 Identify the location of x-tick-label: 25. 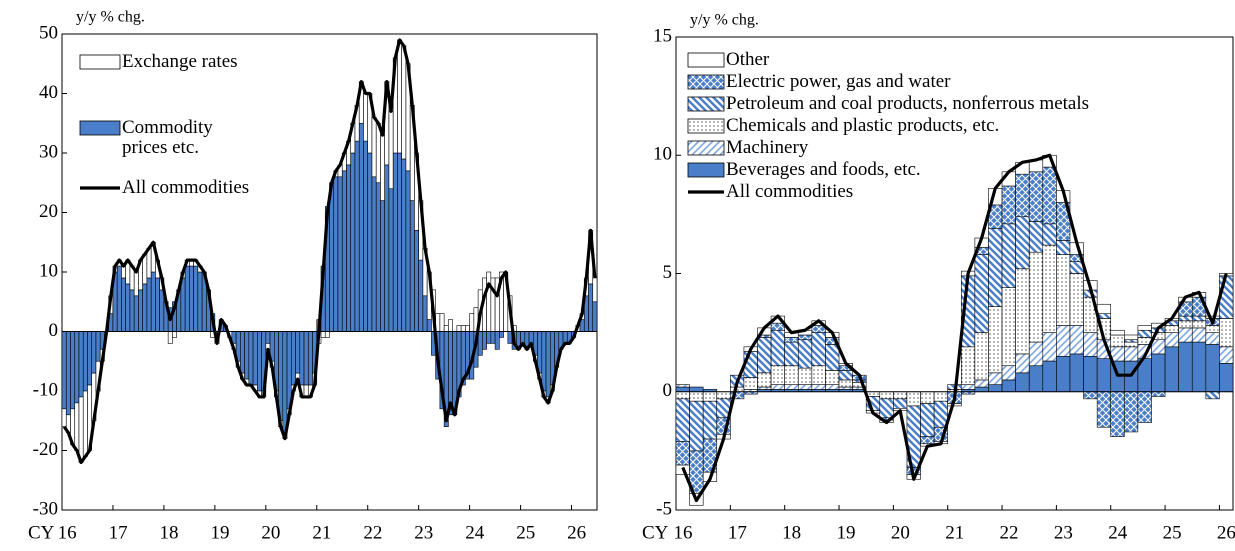
(525, 532).